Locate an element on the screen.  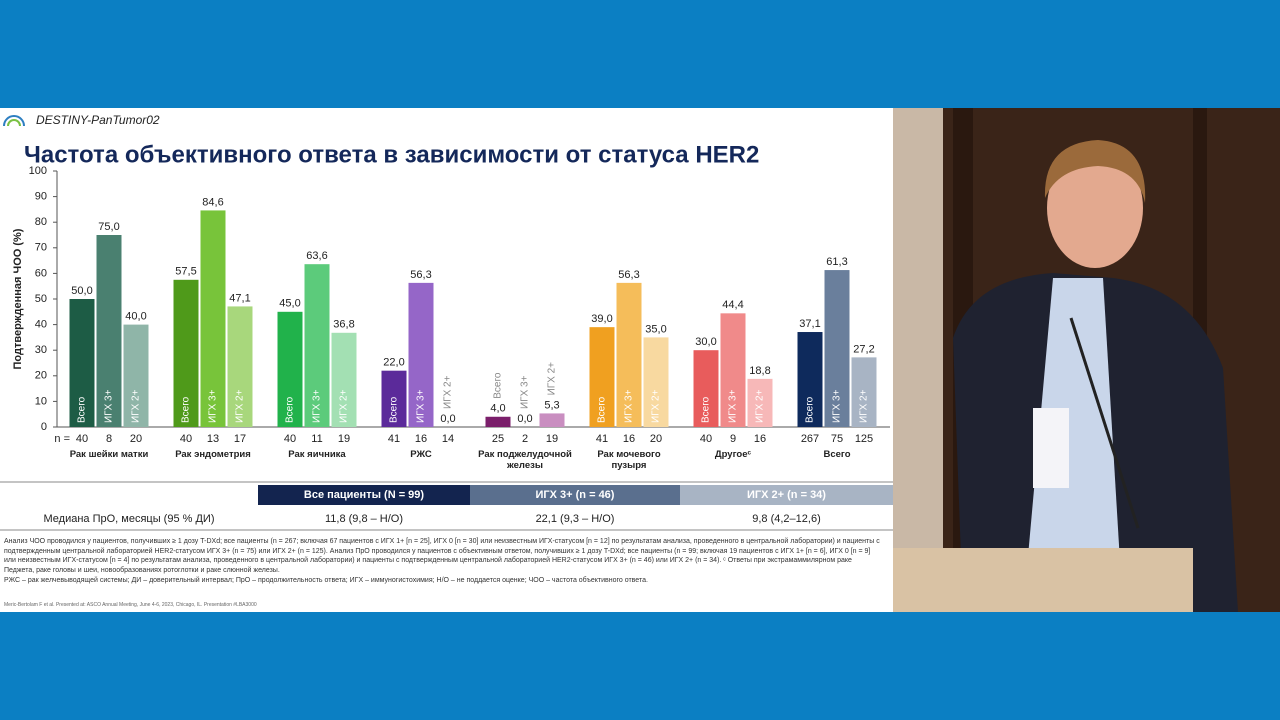
n-value: 20 is located at coordinates (656, 439).